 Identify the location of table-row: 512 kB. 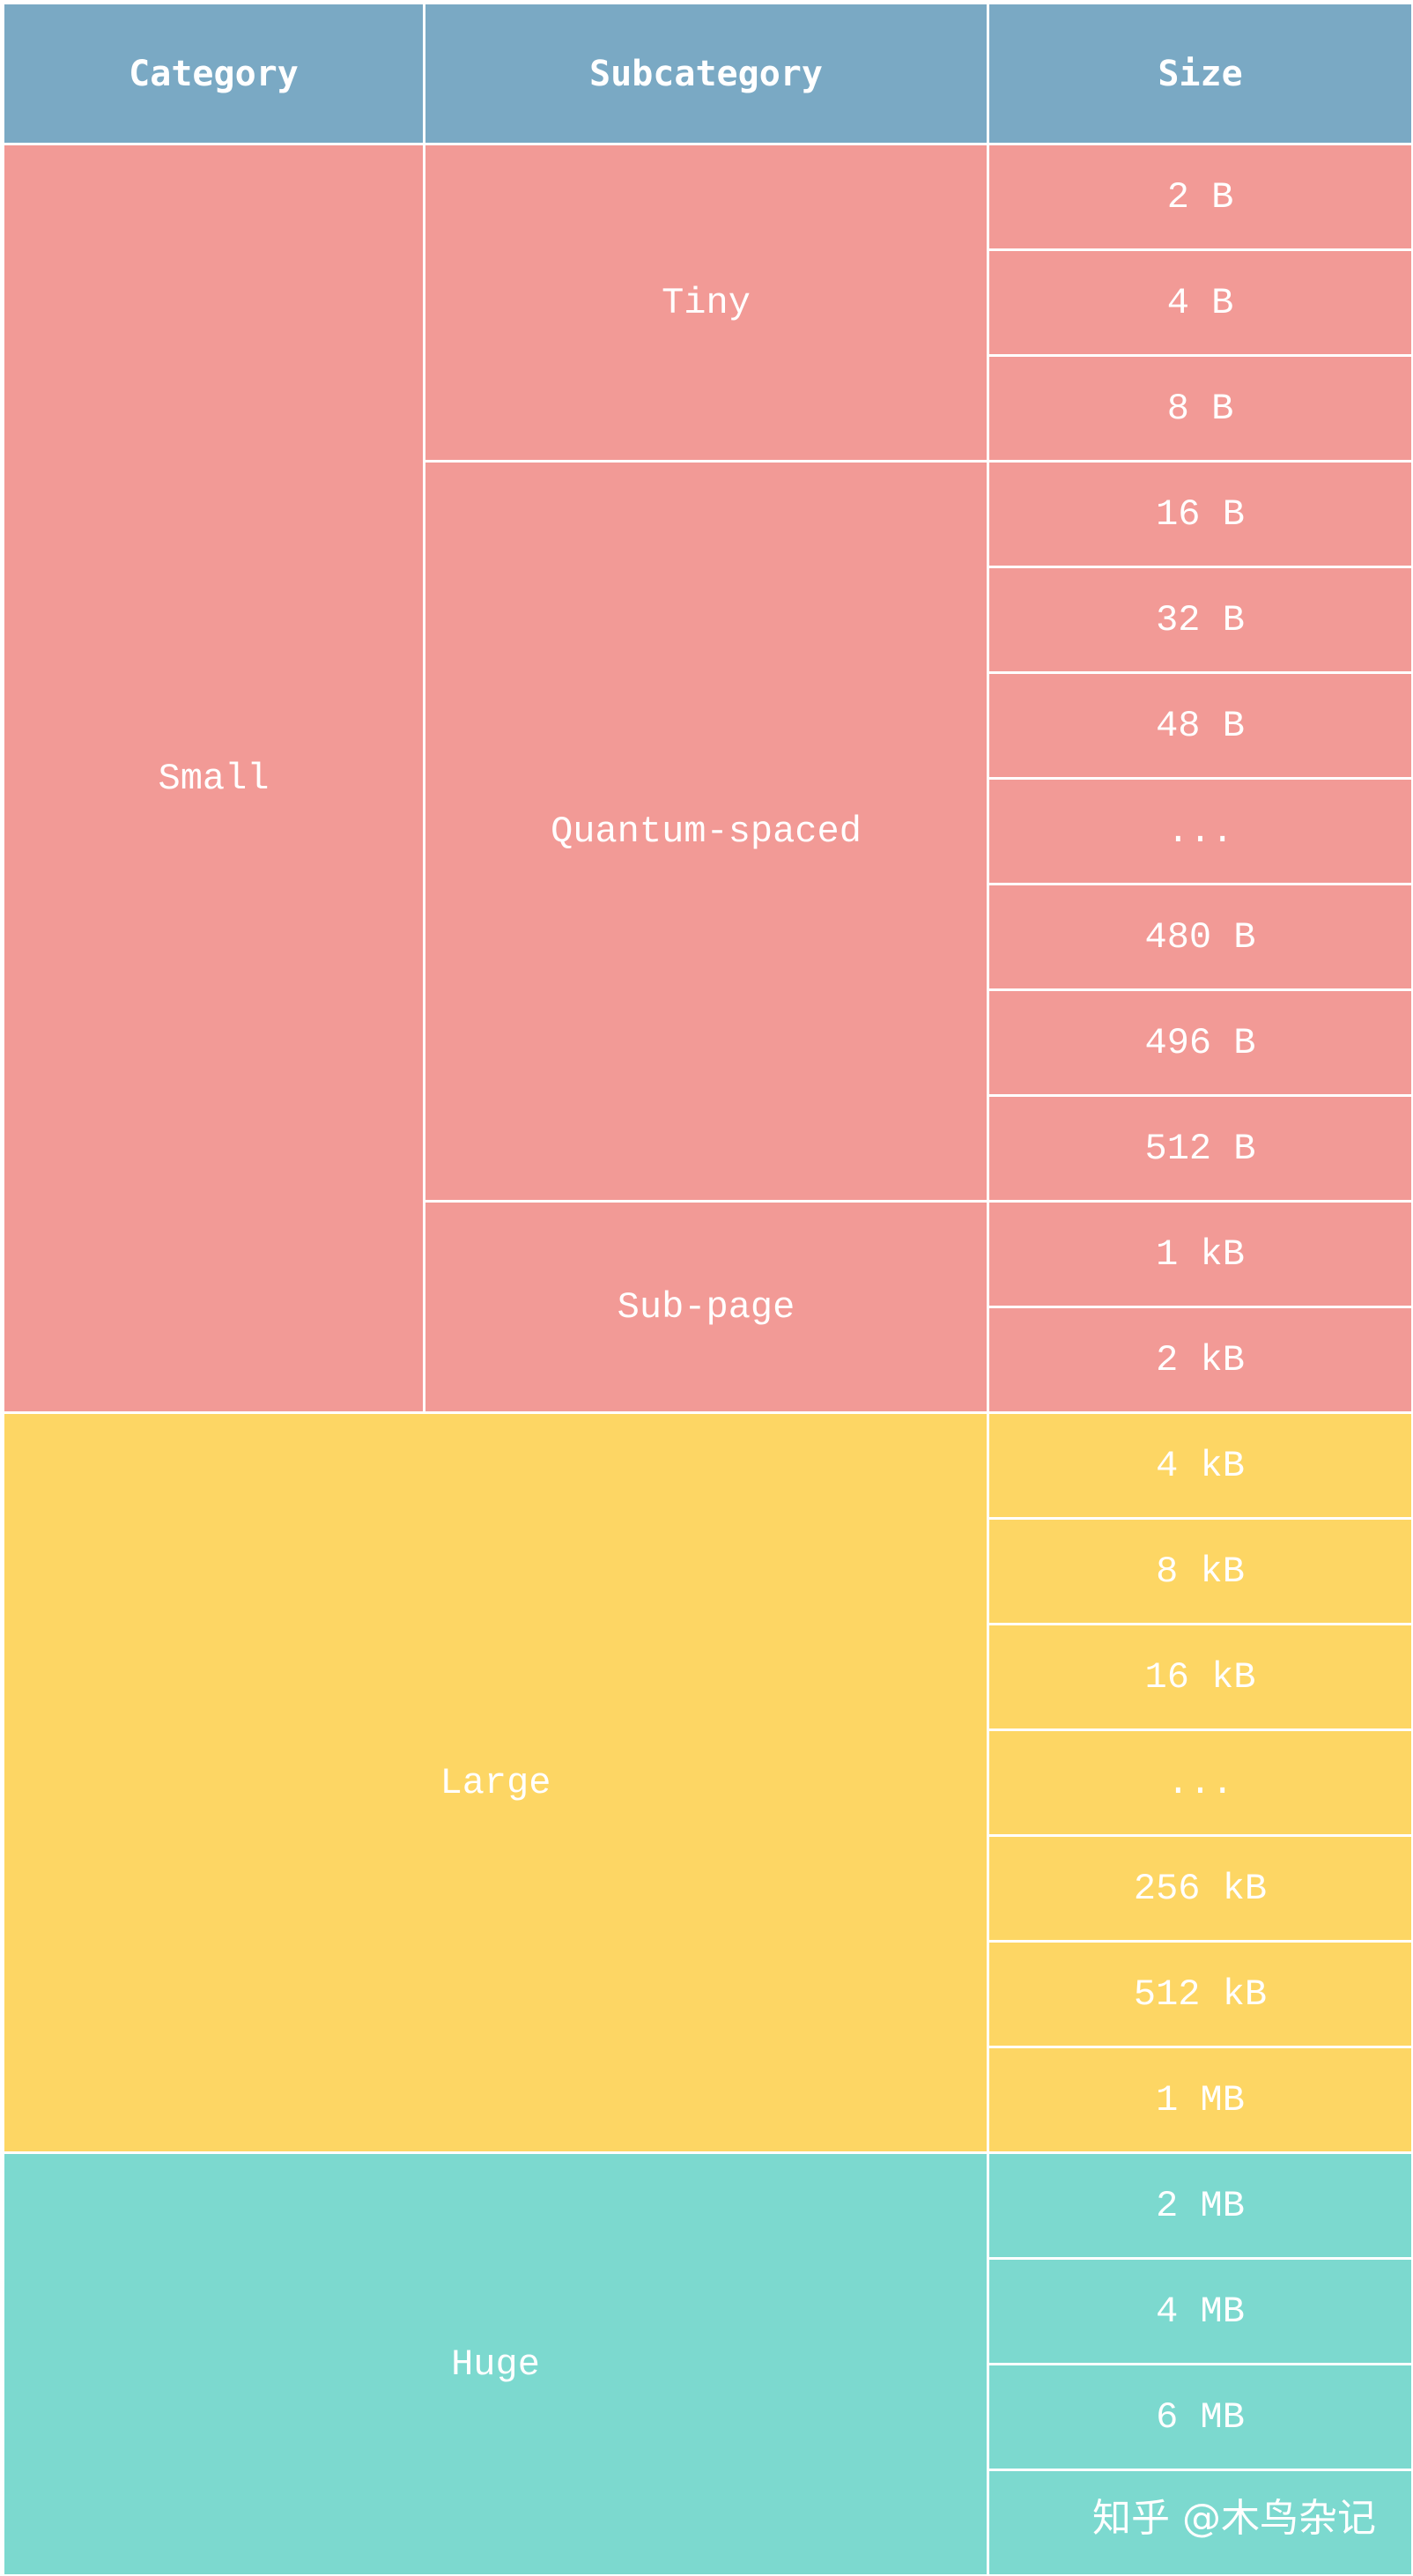
(708, 1994).